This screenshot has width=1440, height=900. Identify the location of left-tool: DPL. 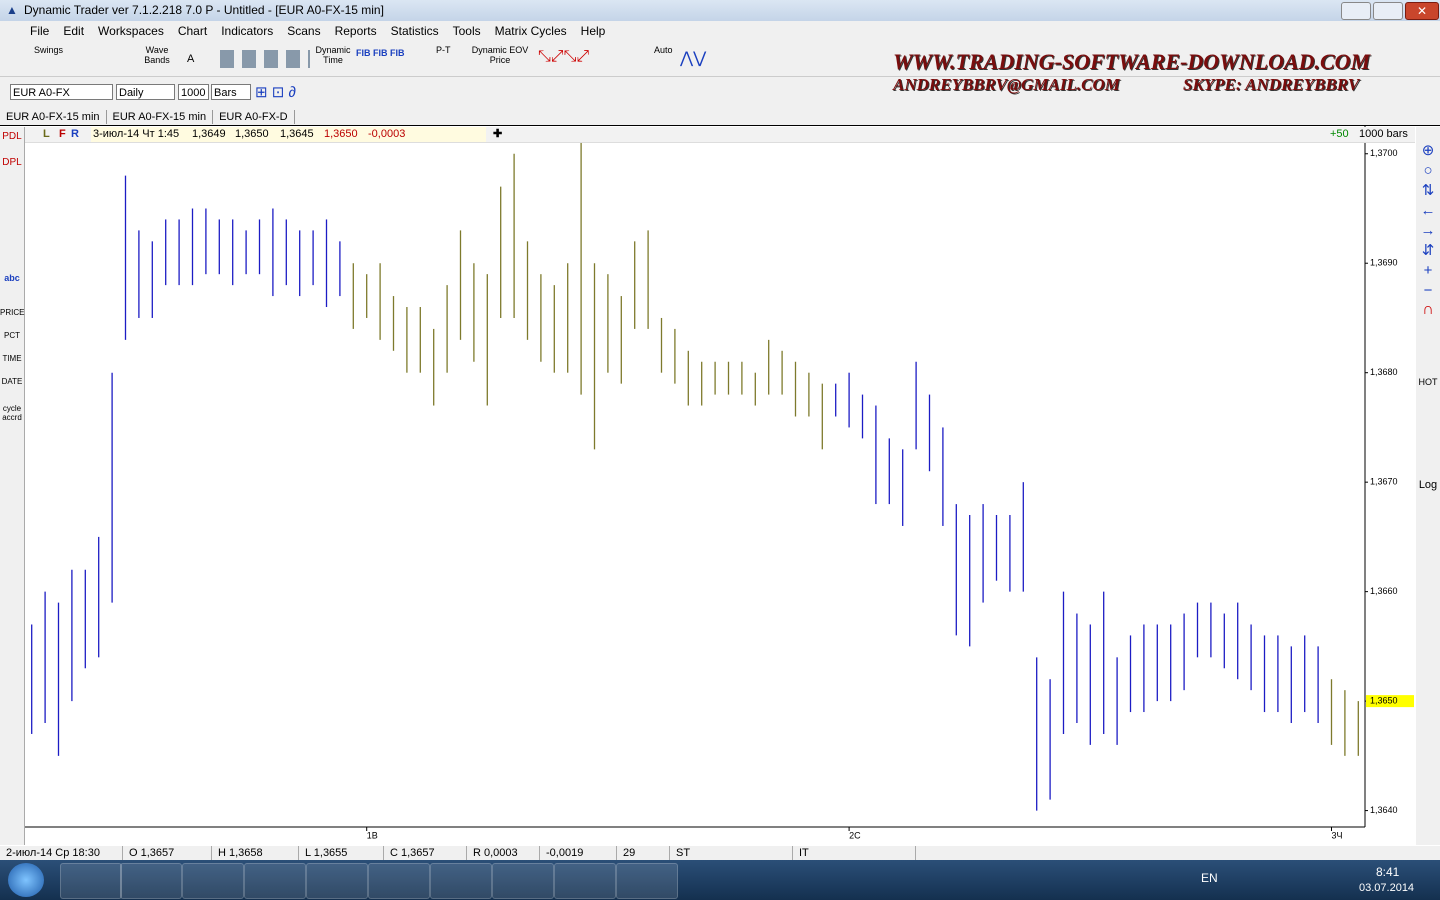
(12, 162).